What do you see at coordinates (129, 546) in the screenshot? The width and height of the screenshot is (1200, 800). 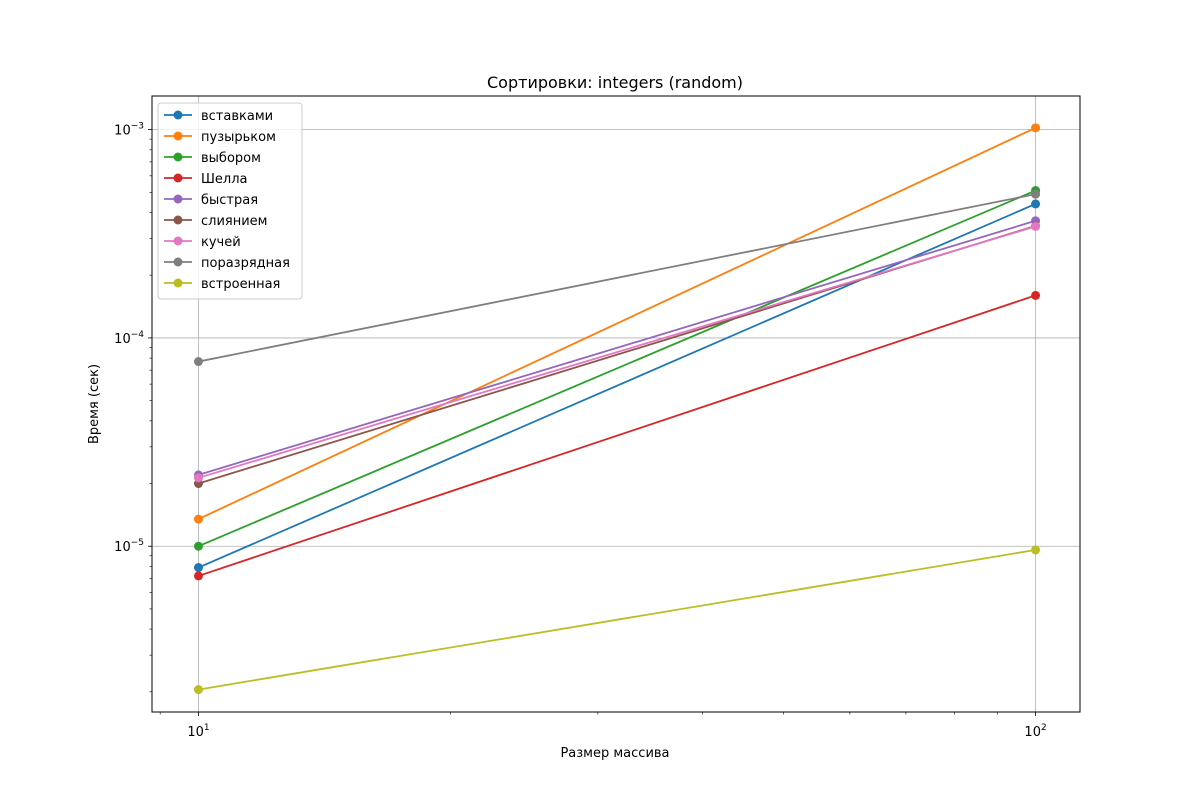 I see `y-tick-label: 10⁻⁵` at bounding box center [129, 546].